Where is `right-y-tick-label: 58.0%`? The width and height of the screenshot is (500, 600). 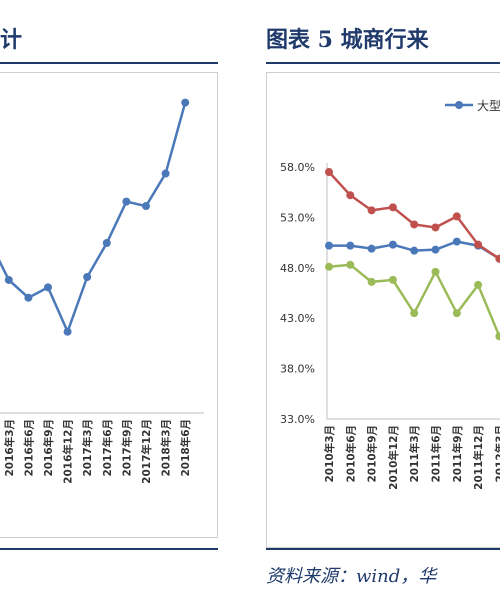
right-y-tick-label: 58.0% is located at coordinates (297, 167).